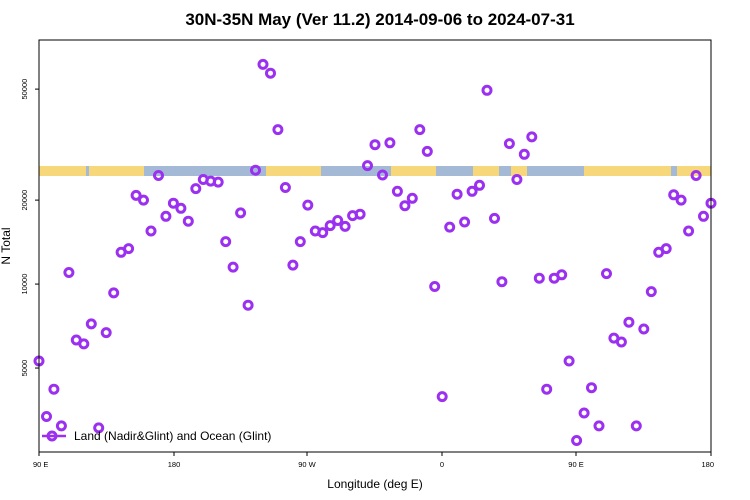 This screenshot has width=750, height=500. Describe the element at coordinates (373, 460) in the screenshot. I see `x-axis: 90 E 180 90 W 0 90 E 180` at that location.